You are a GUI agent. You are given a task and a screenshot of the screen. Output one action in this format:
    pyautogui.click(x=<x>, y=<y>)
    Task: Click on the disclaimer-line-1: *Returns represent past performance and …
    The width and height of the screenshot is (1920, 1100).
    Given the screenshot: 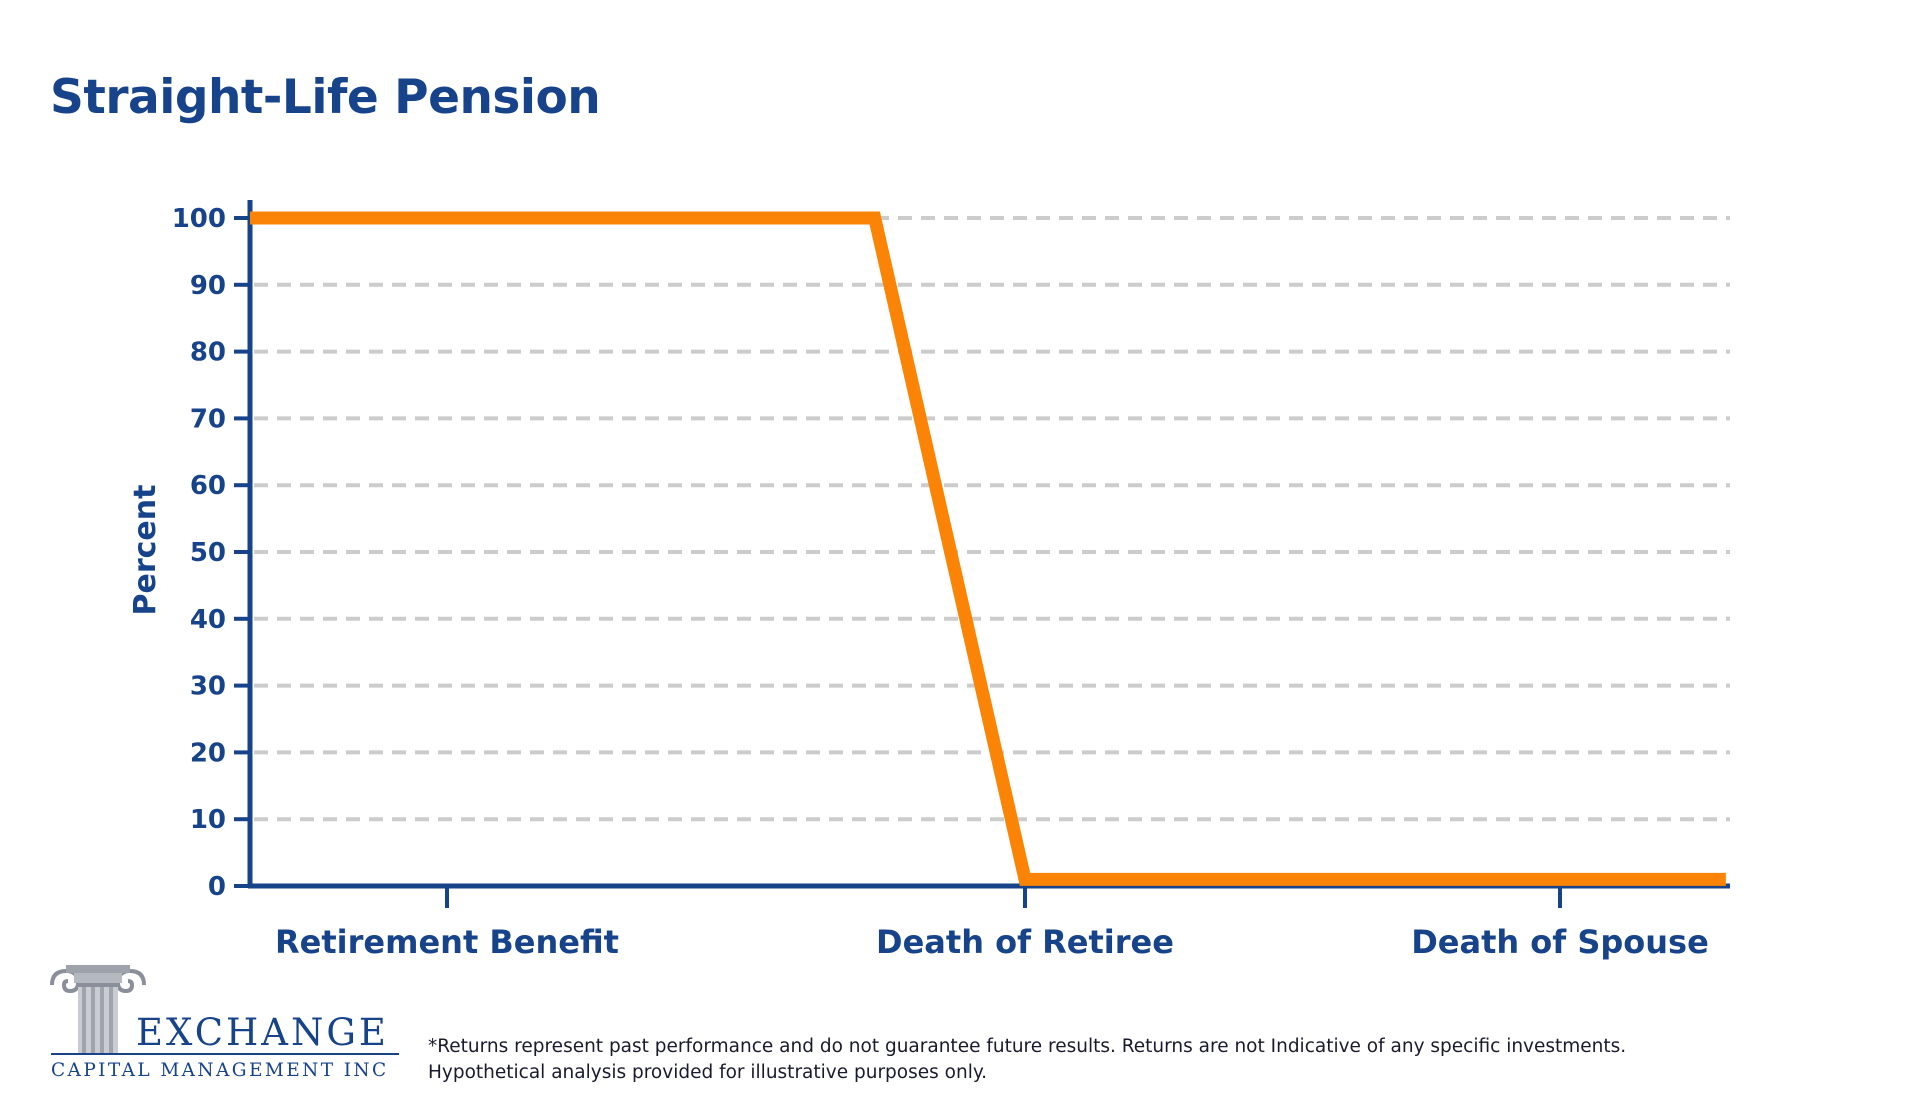 What is the action you would take?
    pyautogui.click(x=1027, y=1046)
    